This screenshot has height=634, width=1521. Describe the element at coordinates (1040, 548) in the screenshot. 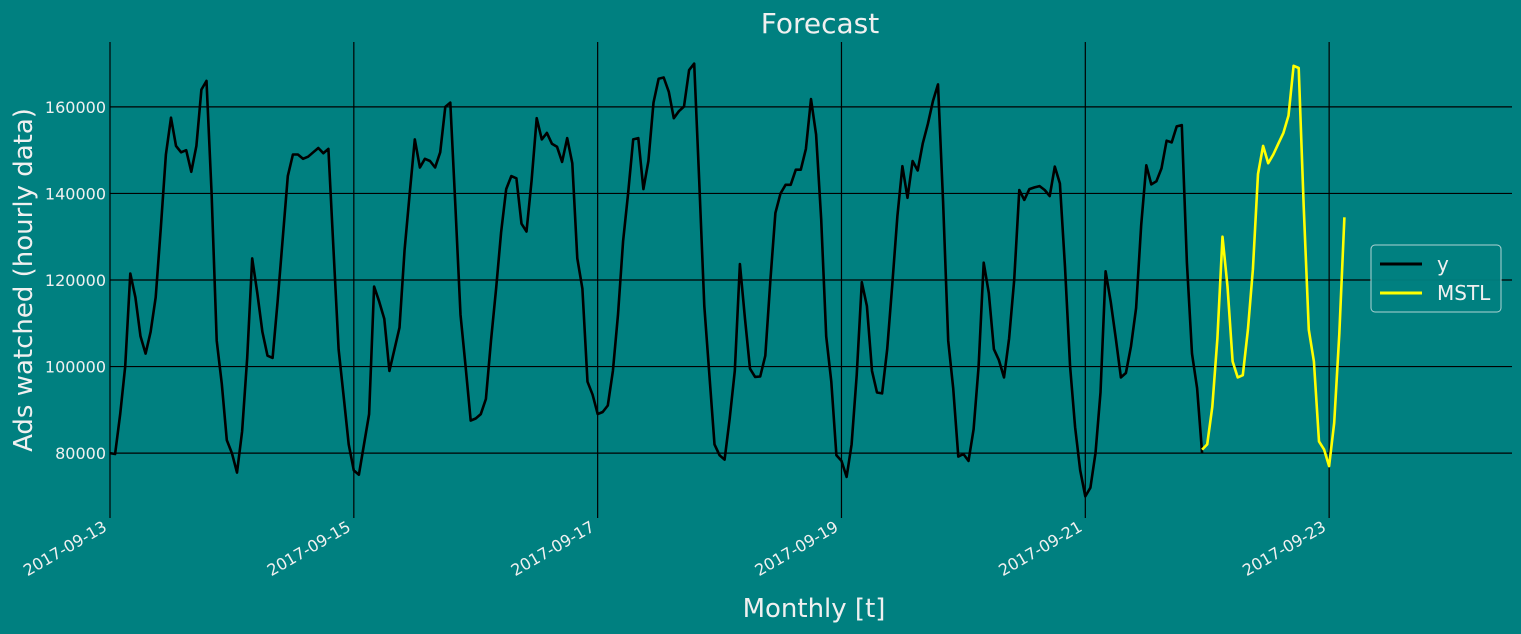

I see `x-tick-label: 2017-09-21` at that location.